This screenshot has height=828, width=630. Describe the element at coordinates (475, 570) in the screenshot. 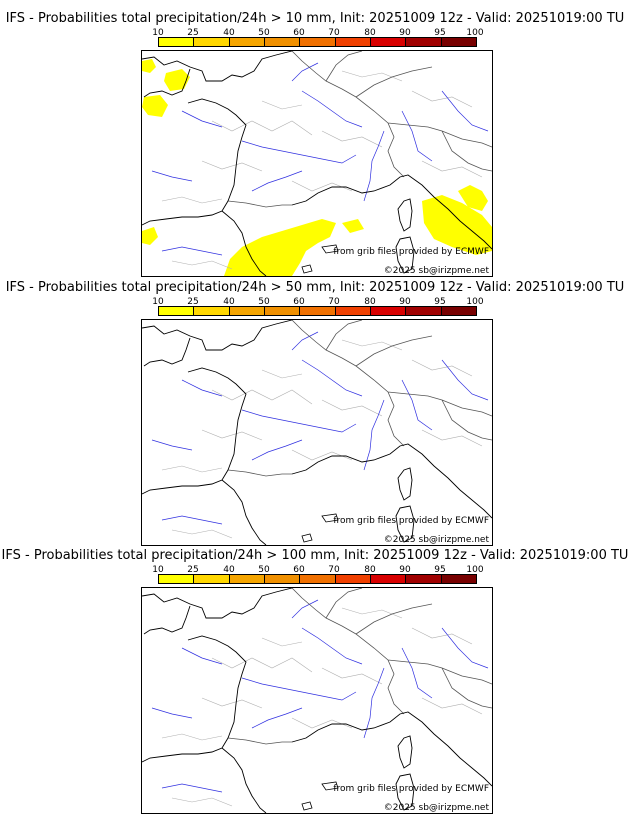

I see `scale-tick: 100` at that location.